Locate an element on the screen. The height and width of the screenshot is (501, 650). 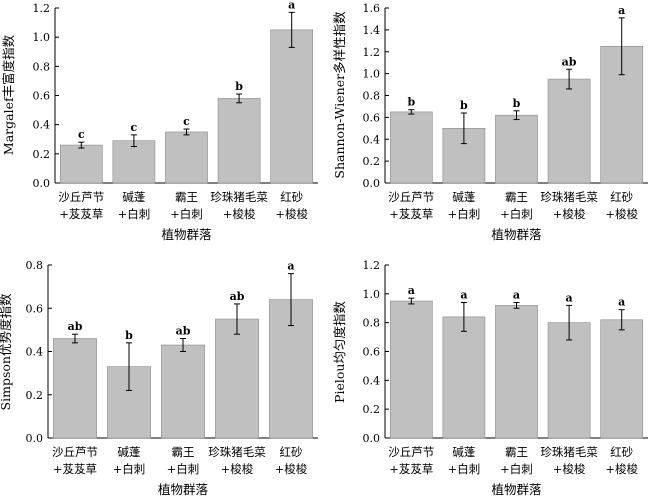
y-axis-label: Margalef丰富度指数 is located at coordinates (8, 94).